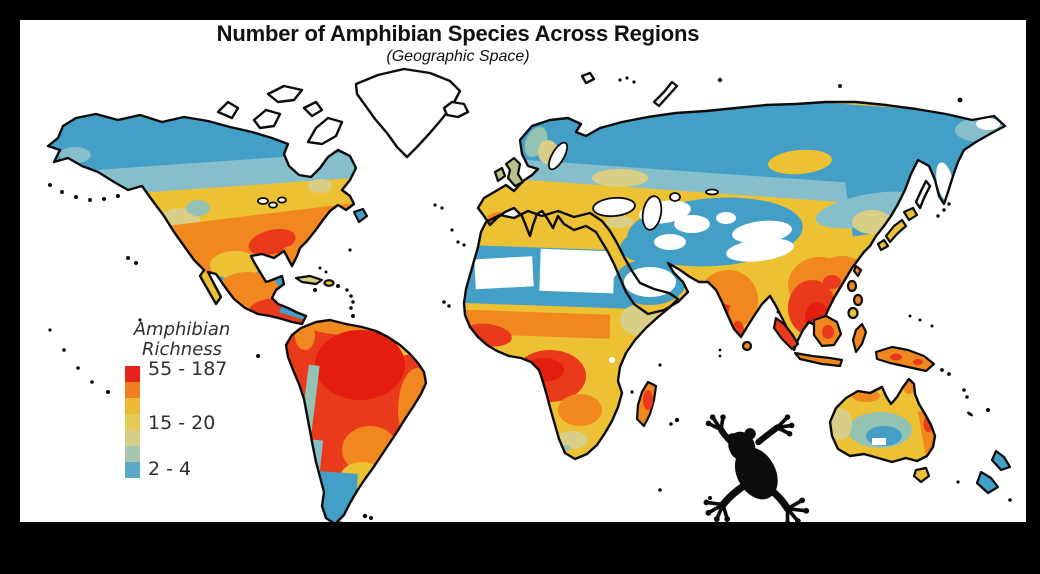  Describe the element at coordinates (756, 468) in the screenshot. I see `frog-silhouette-icon` at that location.